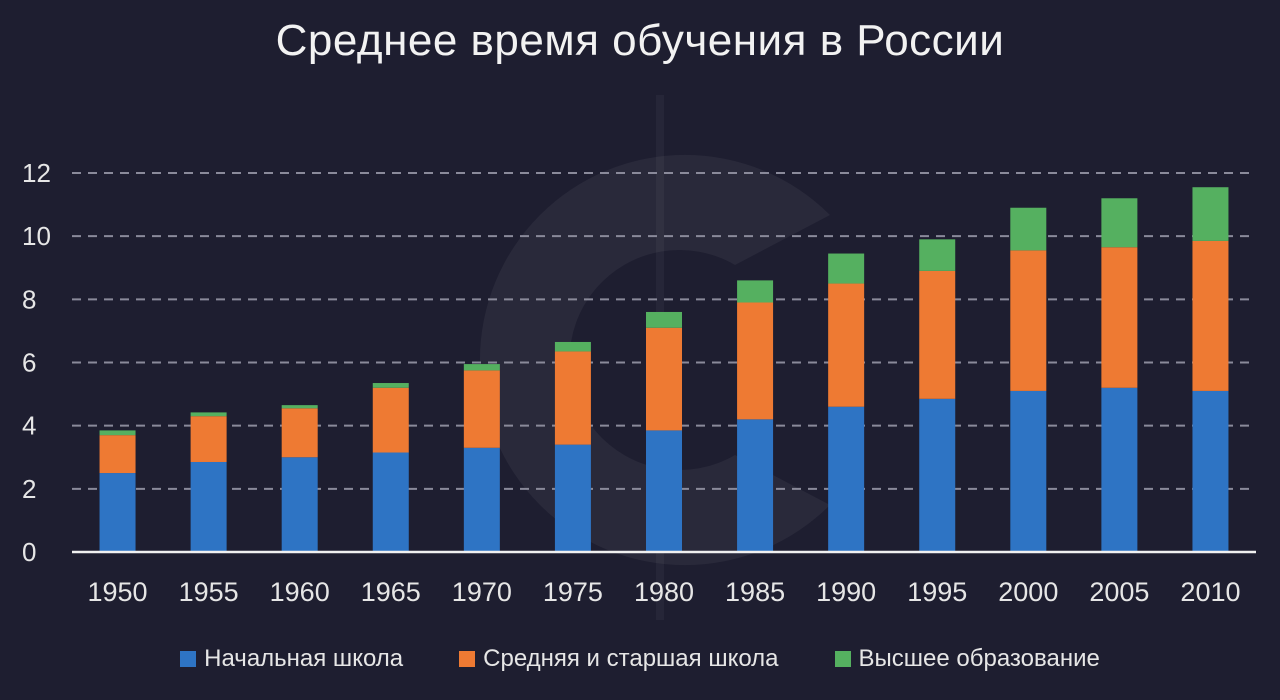 The width and height of the screenshot is (1280, 700). What do you see at coordinates (481, 499) in the screenshot?
I see `bar-primary-1970` at bounding box center [481, 499].